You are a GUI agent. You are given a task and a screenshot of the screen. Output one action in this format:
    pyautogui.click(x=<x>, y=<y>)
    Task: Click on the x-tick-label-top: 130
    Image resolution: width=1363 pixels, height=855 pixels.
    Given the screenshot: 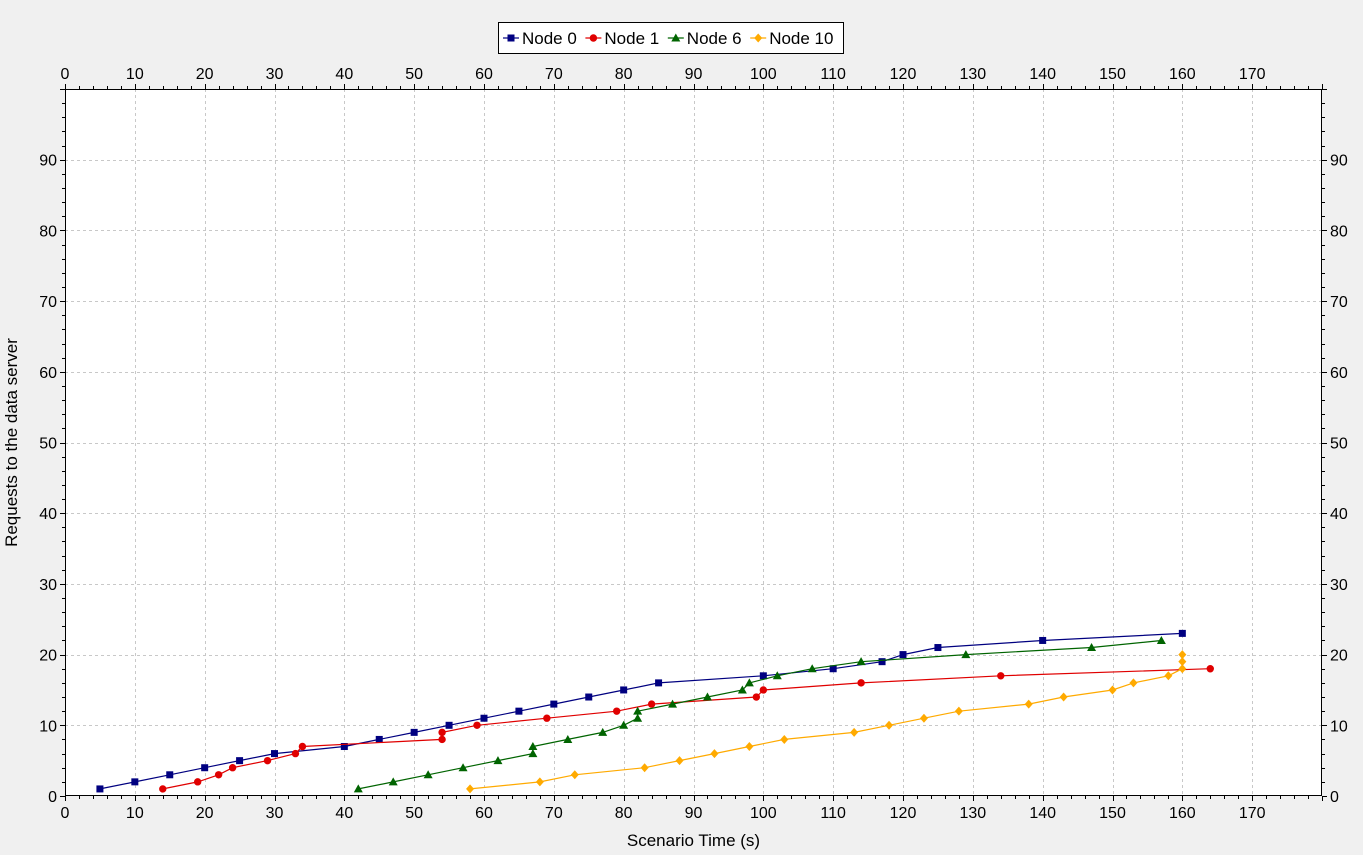 What is the action you would take?
    pyautogui.click(x=972, y=74)
    